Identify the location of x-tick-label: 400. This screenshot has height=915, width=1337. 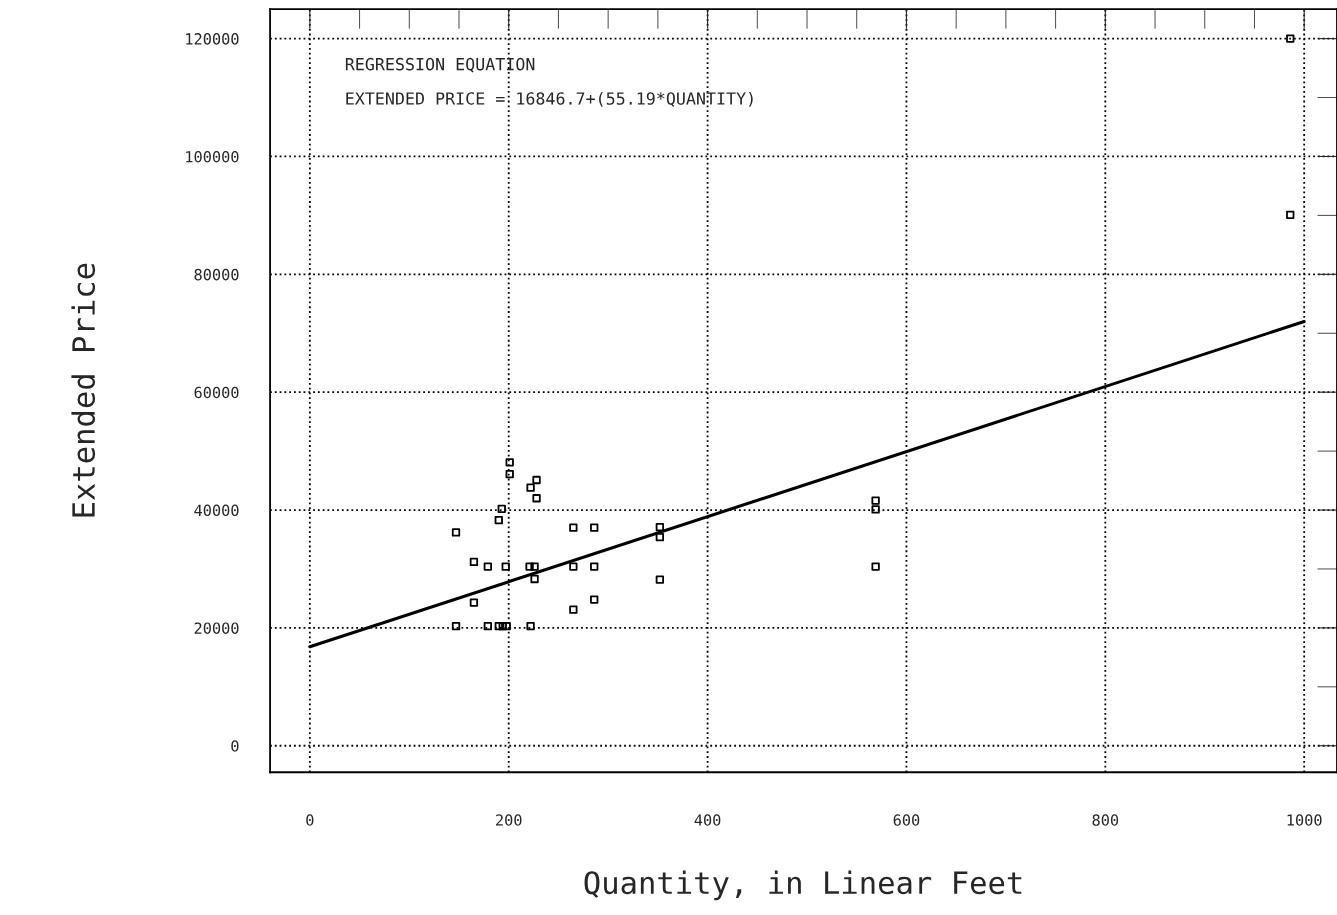
(707, 820).